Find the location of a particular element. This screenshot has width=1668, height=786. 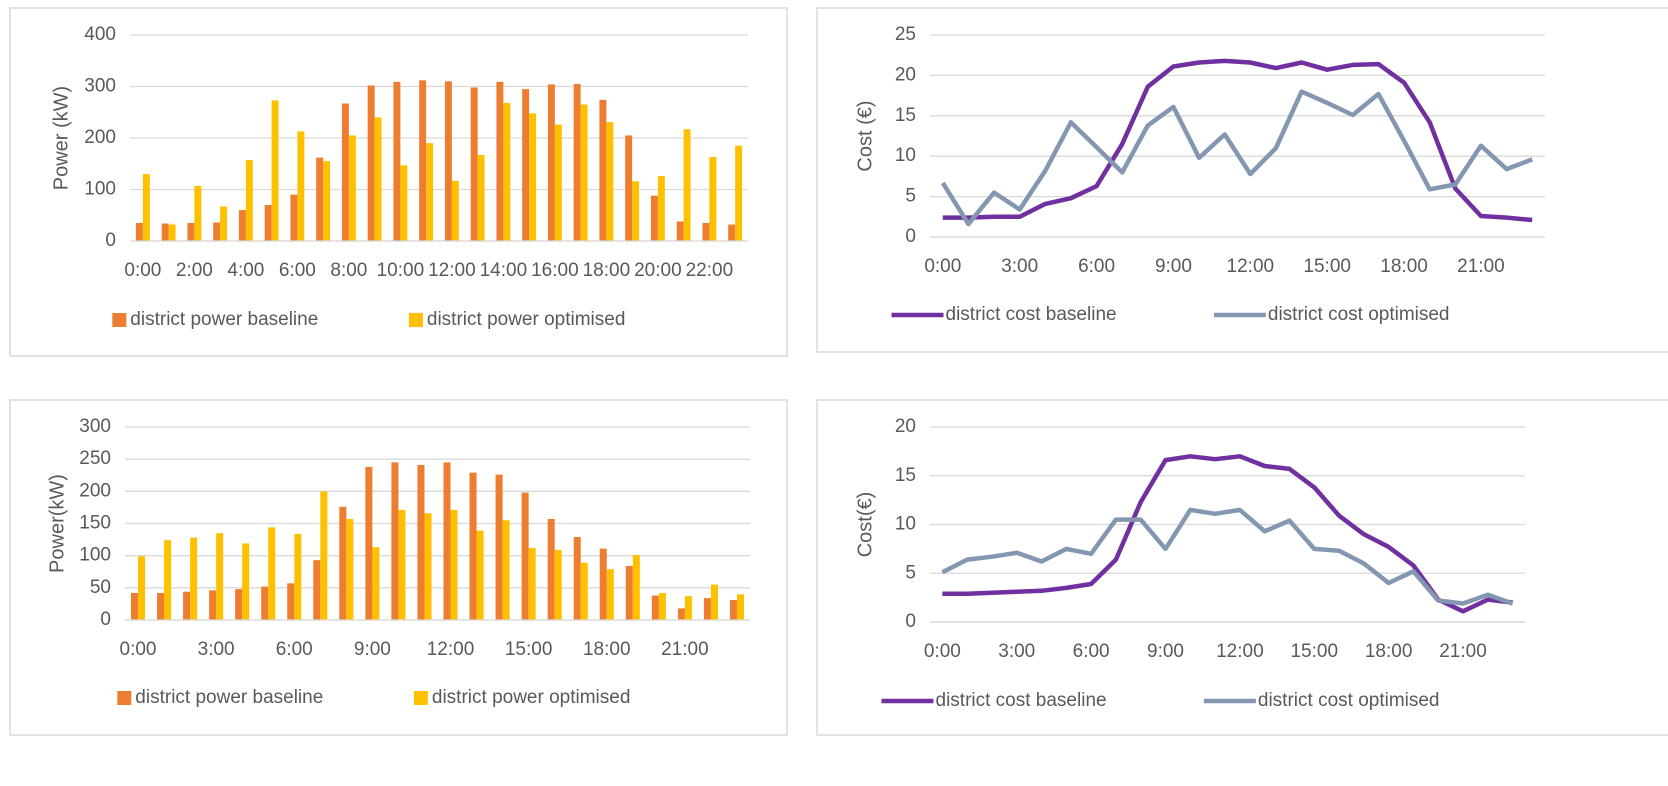

legend-item: district cost optimised is located at coordinates (1331, 314).